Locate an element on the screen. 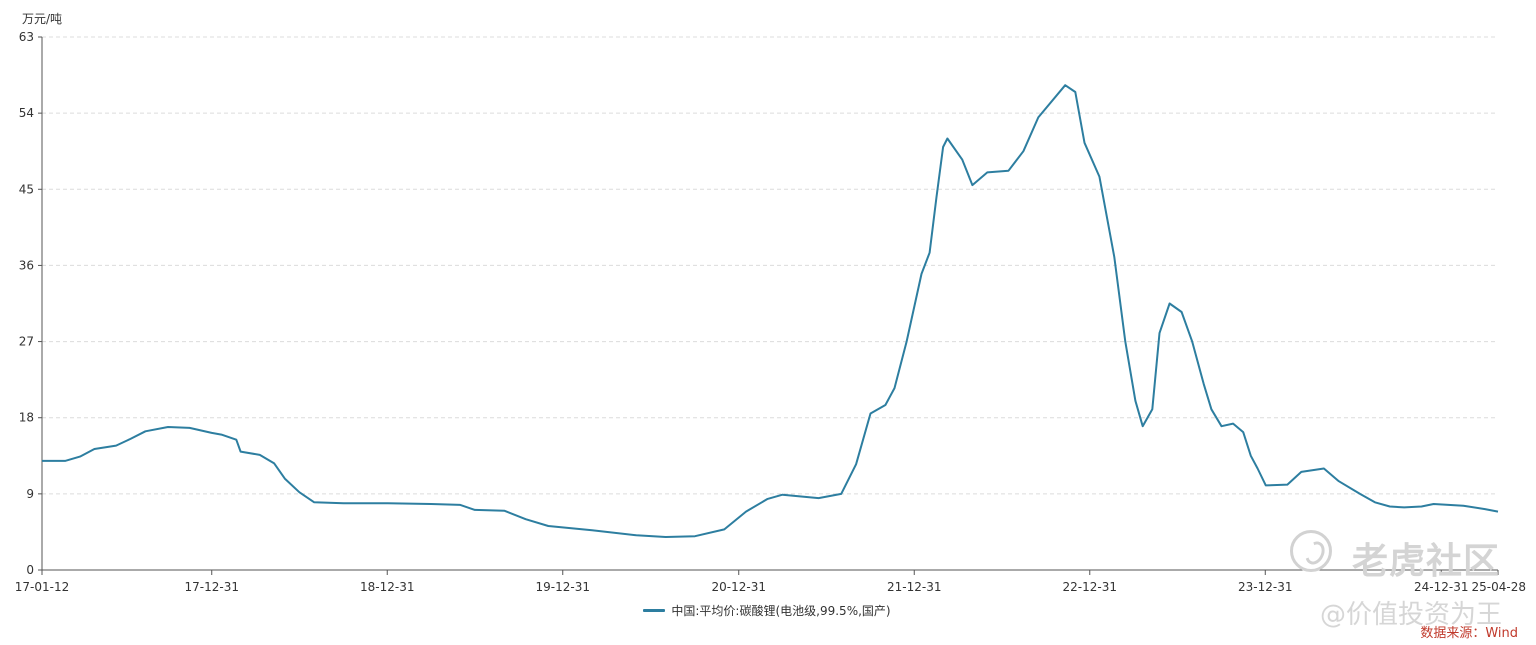  x-tick-label: 21-12-31 is located at coordinates (914, 587).